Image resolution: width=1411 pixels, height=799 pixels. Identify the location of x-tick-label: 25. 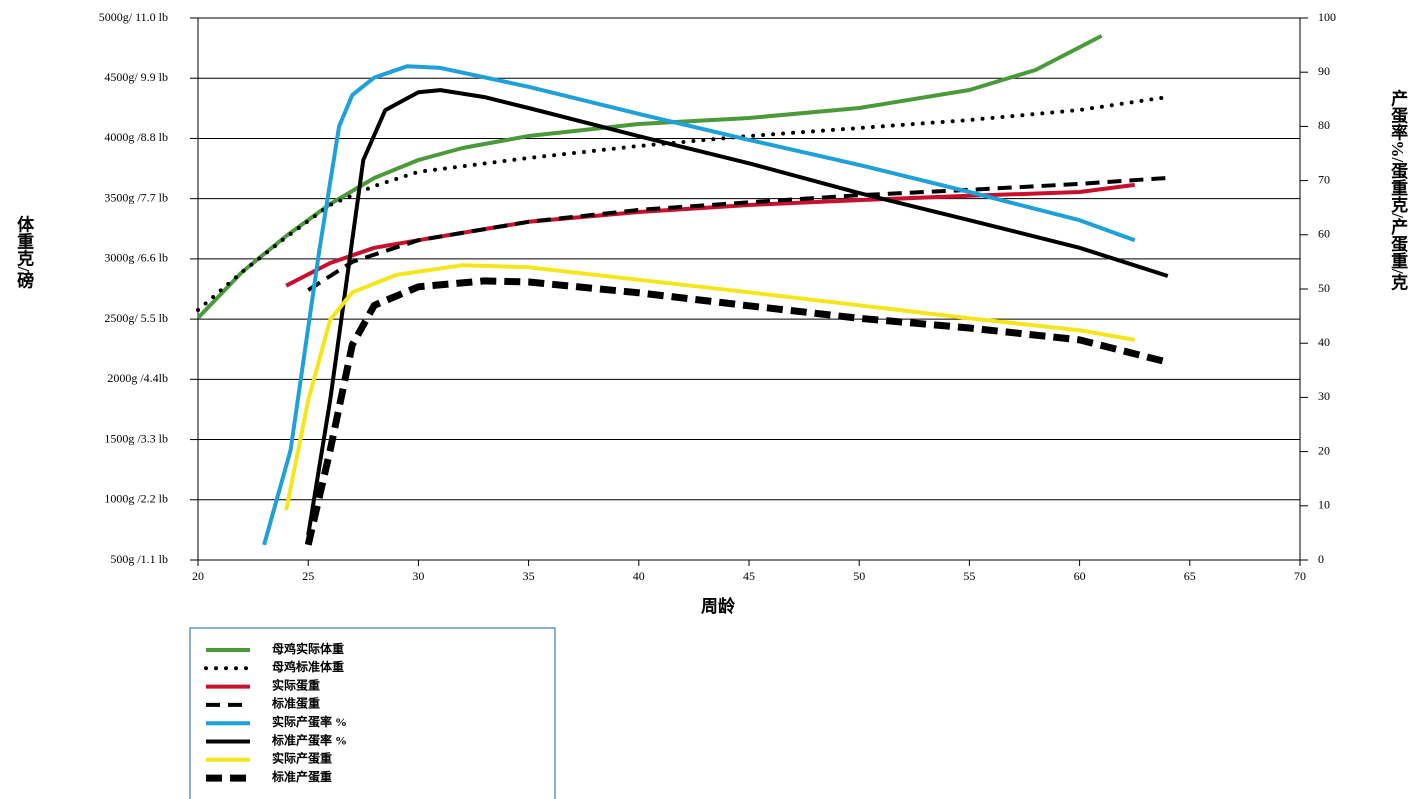
(308, 576).